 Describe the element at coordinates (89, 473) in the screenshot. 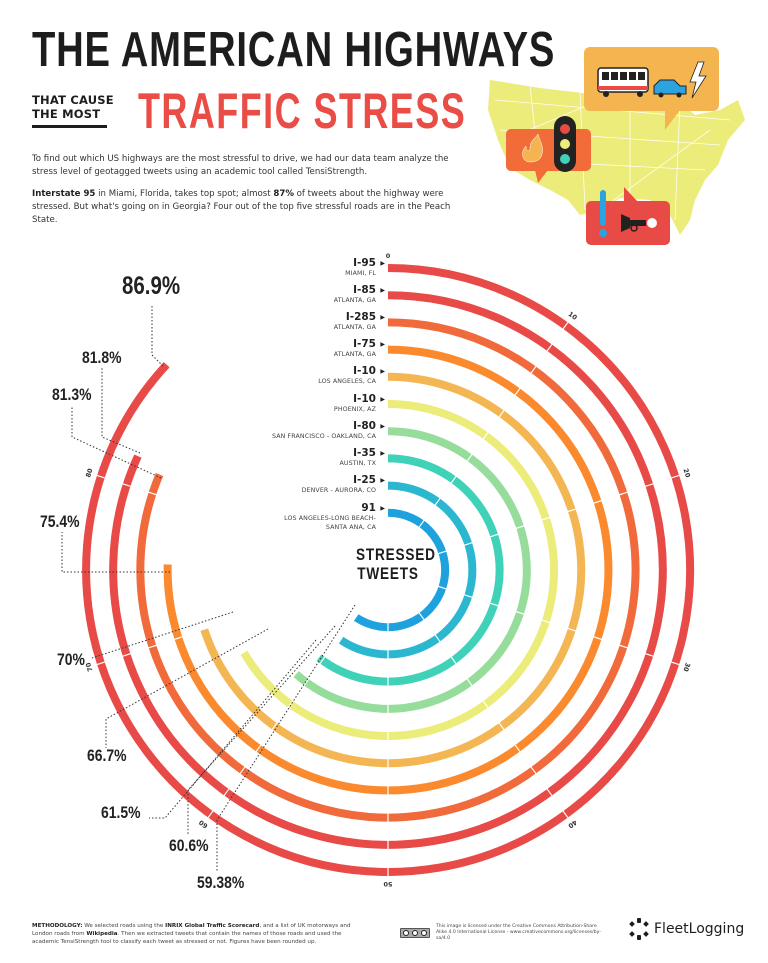

I see `axis-tick-label: 80` at that location.